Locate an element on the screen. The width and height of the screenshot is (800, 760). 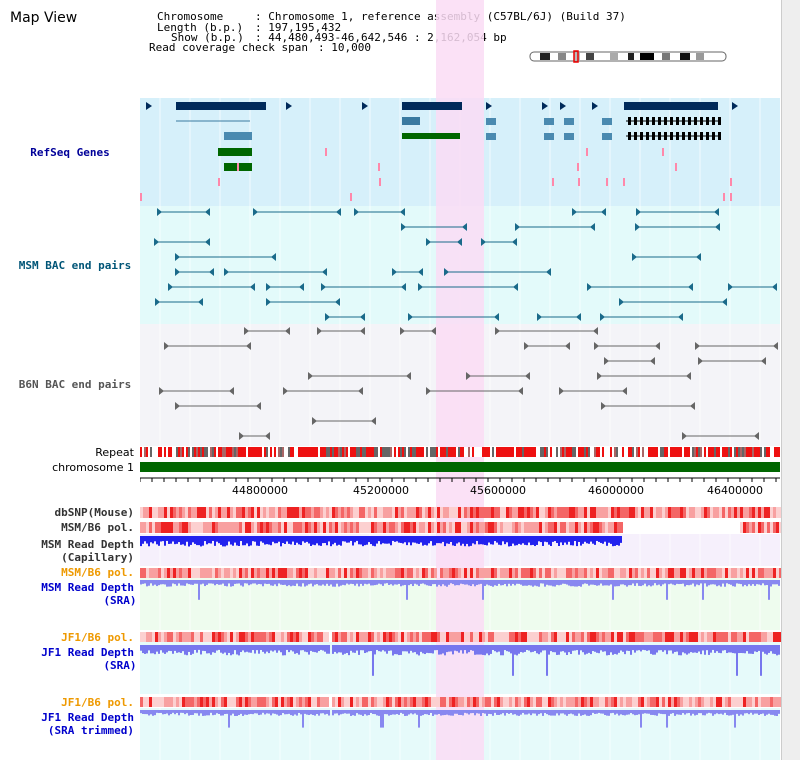
repeat-track is located at coordinates (460, 452).